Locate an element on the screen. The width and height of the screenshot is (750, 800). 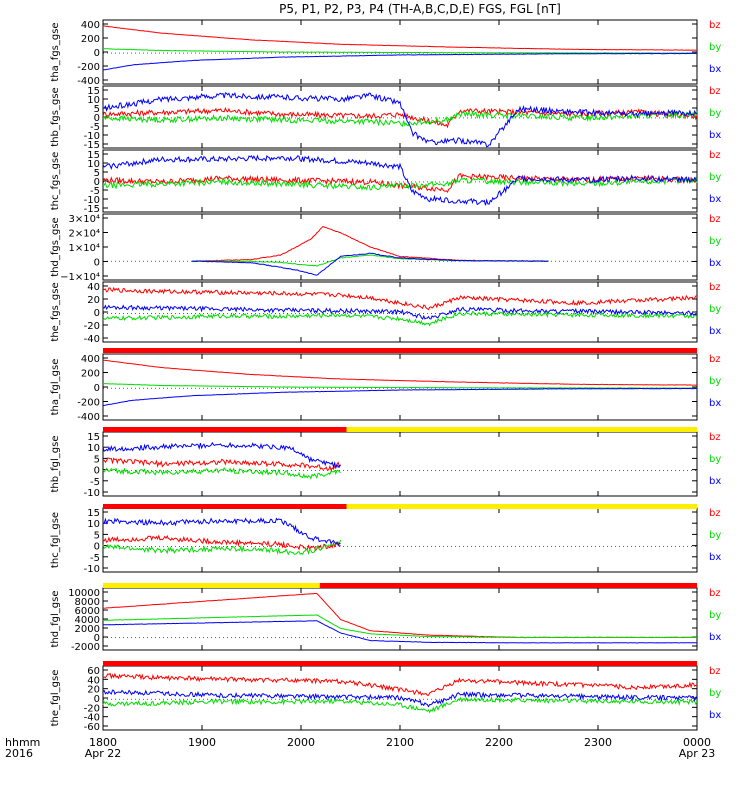
y-axis-label: the_fgs_gse is located at coordinates (55, 311).